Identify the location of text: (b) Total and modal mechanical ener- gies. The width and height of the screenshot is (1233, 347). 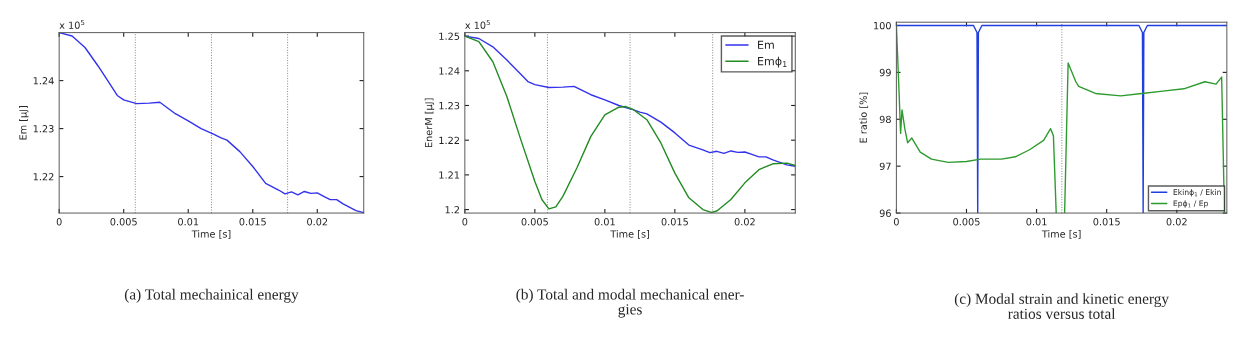
(630, 303).